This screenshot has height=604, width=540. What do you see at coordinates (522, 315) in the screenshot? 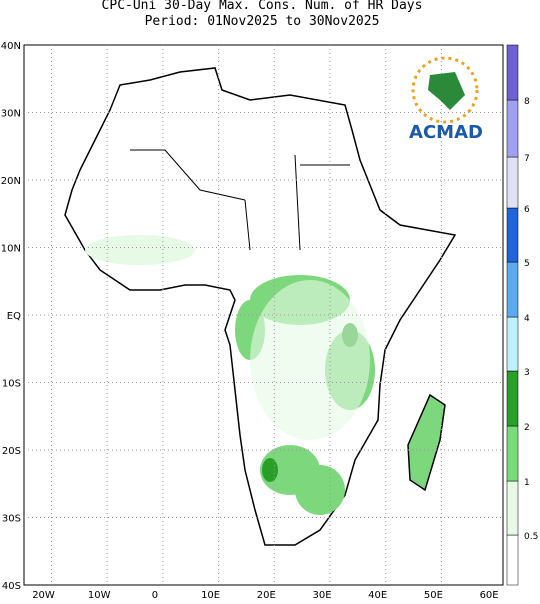
I see `colorbar: 0.5 1 2 3 4 5 6 7 8` at bounding box center [522, 315].